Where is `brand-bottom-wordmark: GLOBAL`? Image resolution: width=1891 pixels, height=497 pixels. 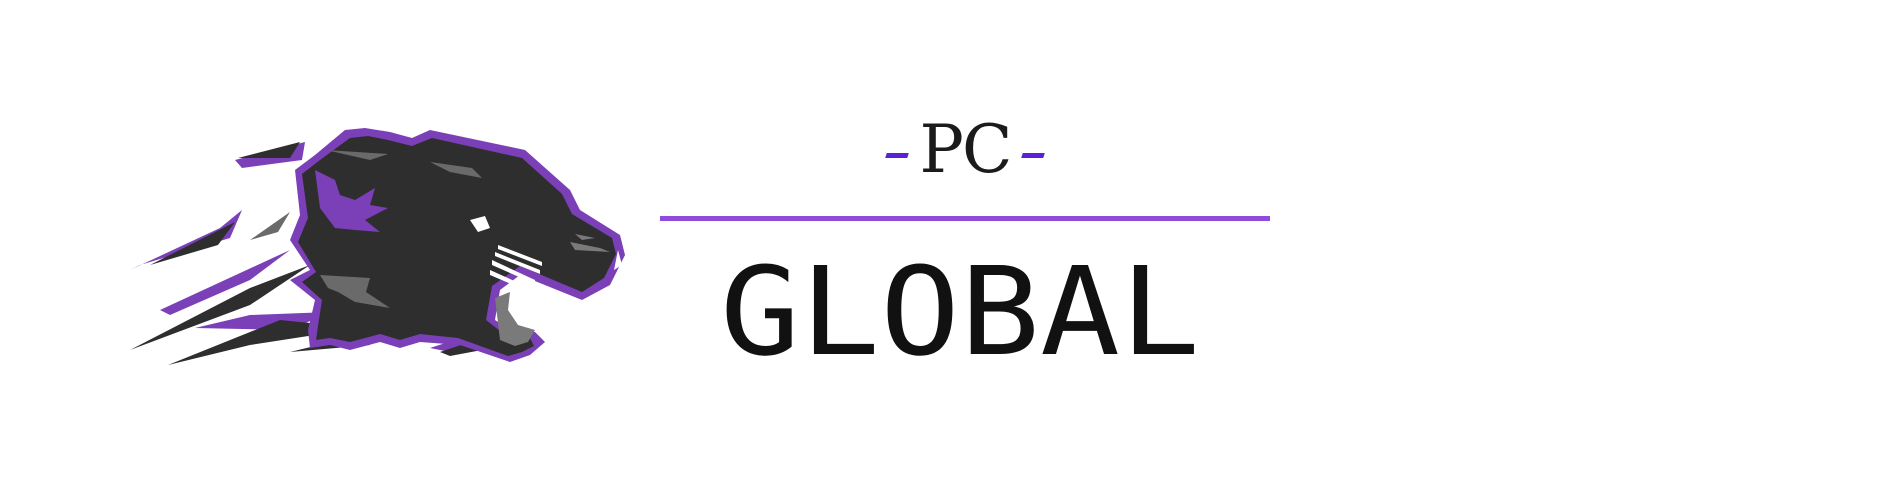
brand-bottom-wordmark: GLOBAL is located at coordinates (960, 312).